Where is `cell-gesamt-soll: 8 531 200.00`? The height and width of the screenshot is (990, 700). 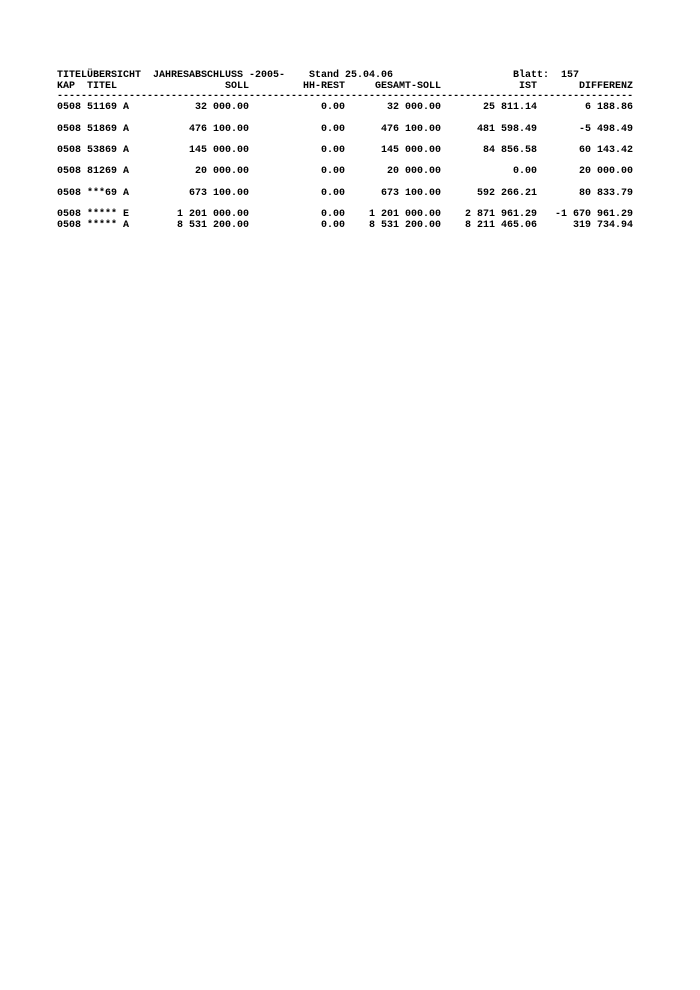 cell-gesamt-soll: 8 531 200.00 is located at coordinates (404, 225).